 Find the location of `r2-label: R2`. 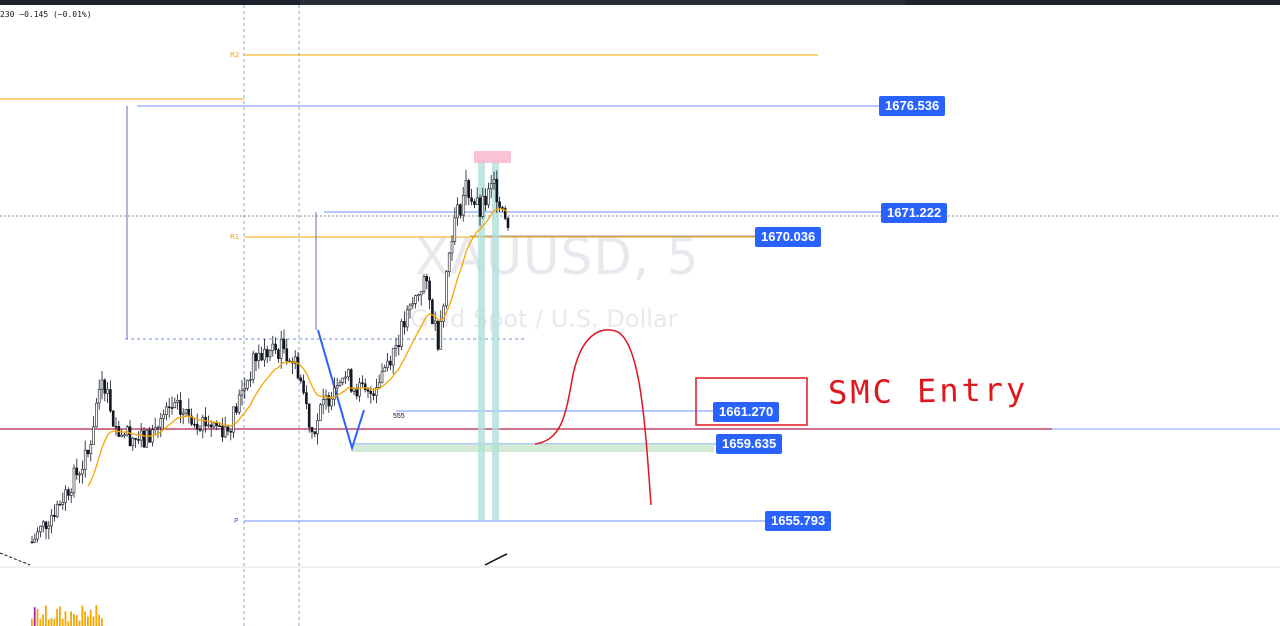

r2-label: R2 is located at coordinates (235, 55).